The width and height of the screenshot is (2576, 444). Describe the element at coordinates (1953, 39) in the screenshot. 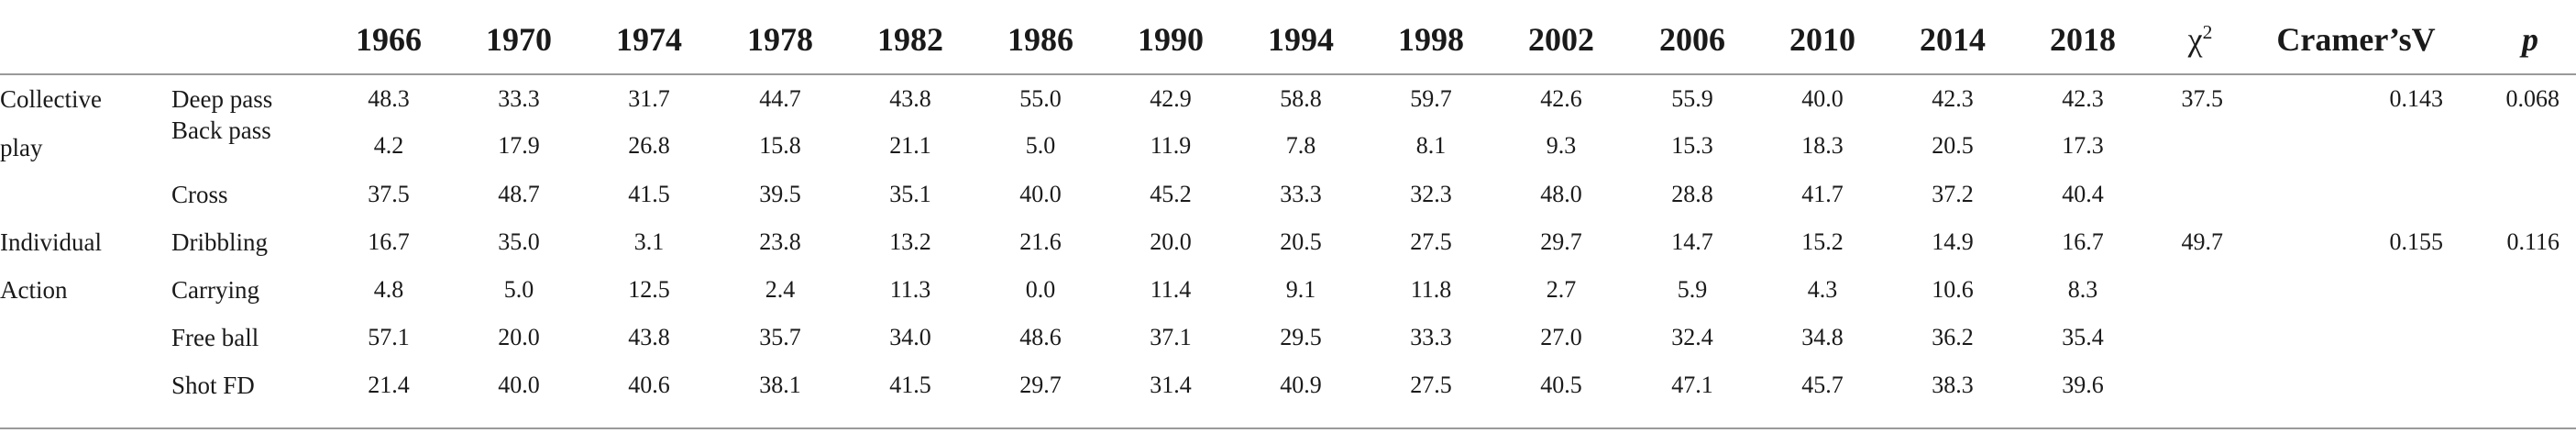

I see `year-header: 2014` at that location.